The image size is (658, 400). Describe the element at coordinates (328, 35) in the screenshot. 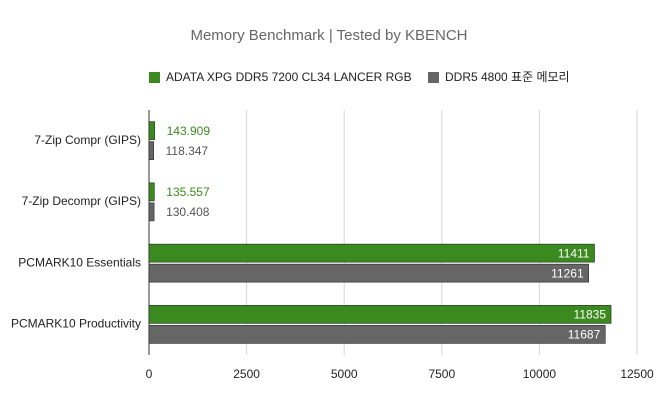

I see `chart-title: Memory Benchmark | Tested by KBENCH` at that location.